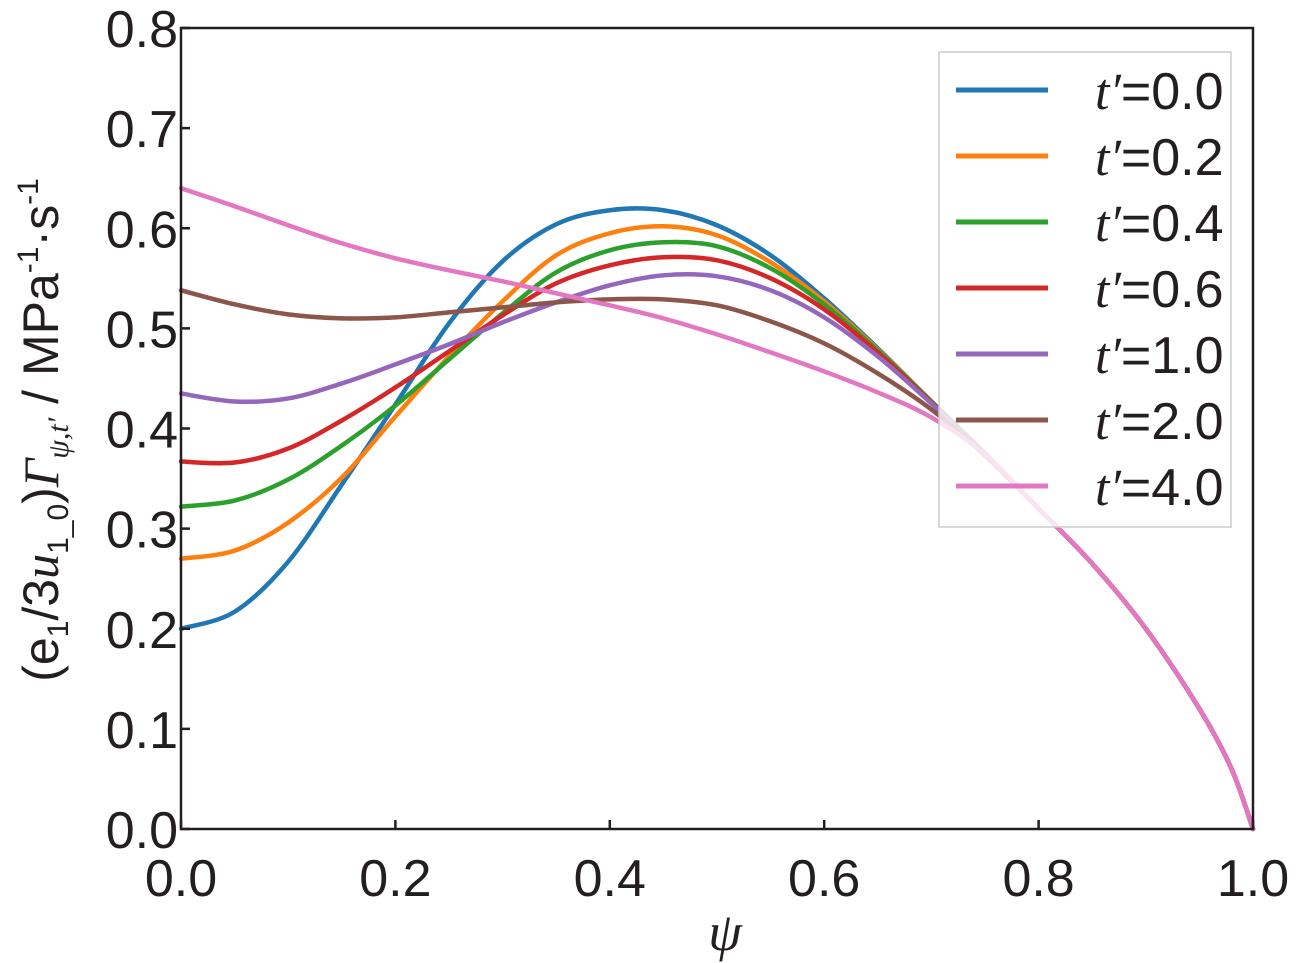  Describe the element at coordinates (181, 879) in the screenshot. I see `x-tick-label-0: 0.0` at that location.